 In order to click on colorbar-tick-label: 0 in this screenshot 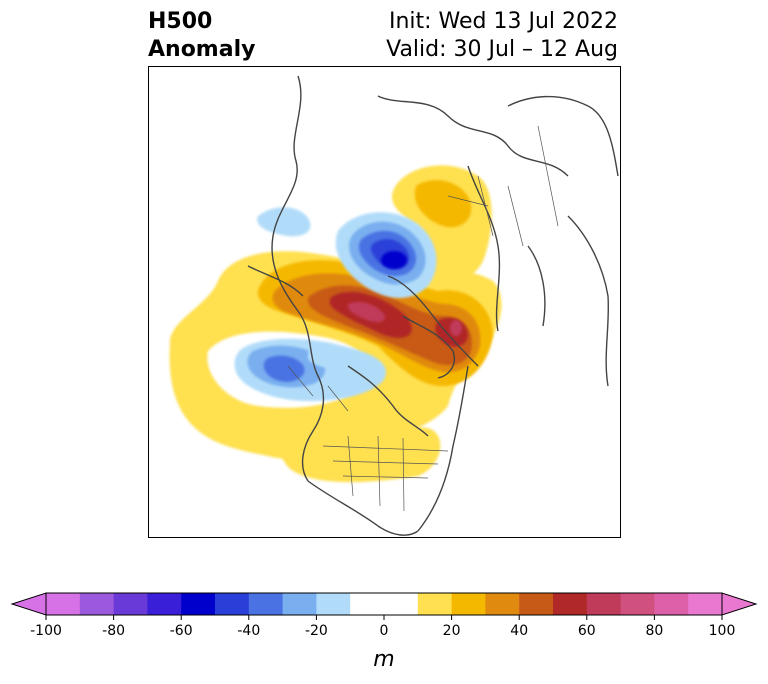, I will do `click(384, 631)`.